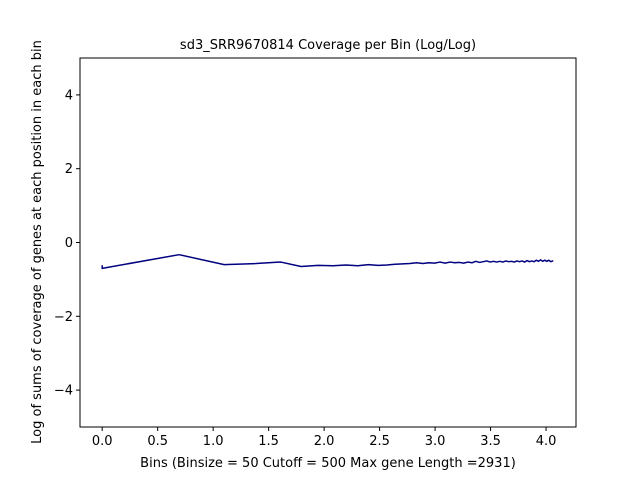 The image size is (640, 480). Describe the element at coordinates (324, 441) in the screenshot. I see `x-tick-label: 2.0` at that location.